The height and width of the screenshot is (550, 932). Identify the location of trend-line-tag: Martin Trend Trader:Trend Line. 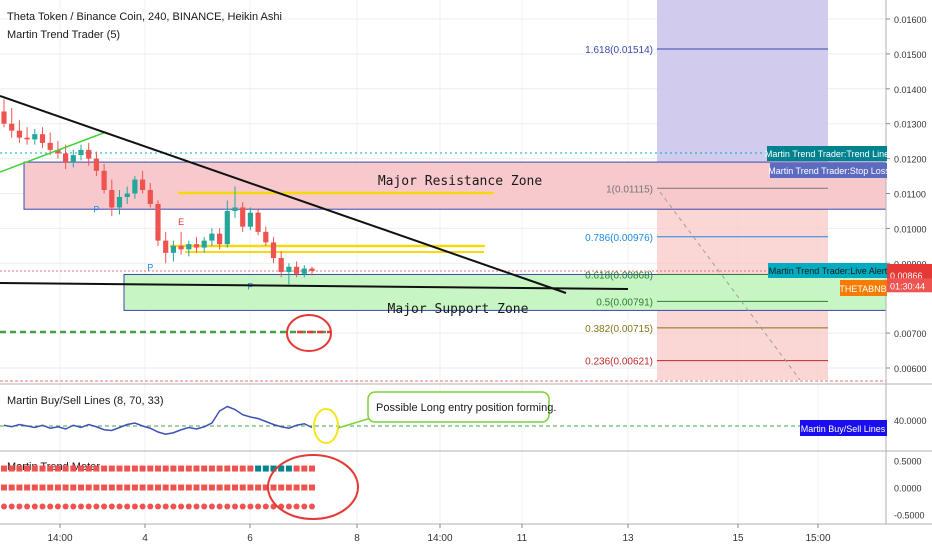
(827, 154).